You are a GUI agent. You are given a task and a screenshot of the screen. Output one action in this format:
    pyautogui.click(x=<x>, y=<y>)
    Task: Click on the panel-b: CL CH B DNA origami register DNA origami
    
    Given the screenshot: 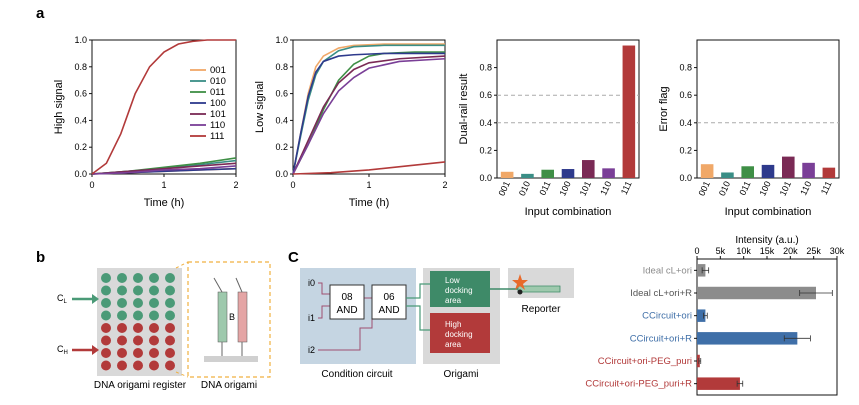 What is the action you would take?
    pyautogui.click(x=164, y=326)
    